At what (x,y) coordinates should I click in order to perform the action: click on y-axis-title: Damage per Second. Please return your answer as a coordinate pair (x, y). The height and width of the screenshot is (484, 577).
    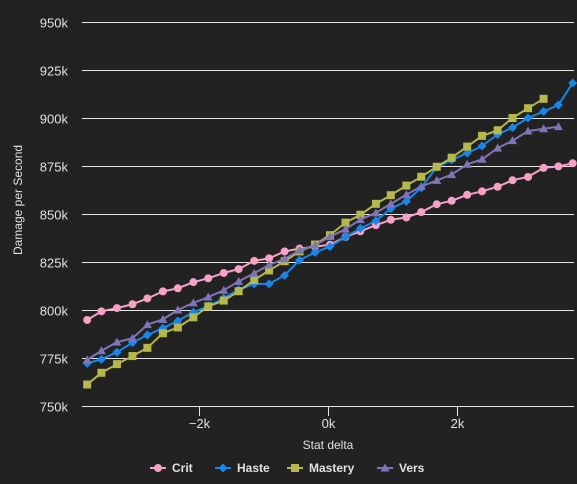
    Looking at the image, I should click on (18, 200).